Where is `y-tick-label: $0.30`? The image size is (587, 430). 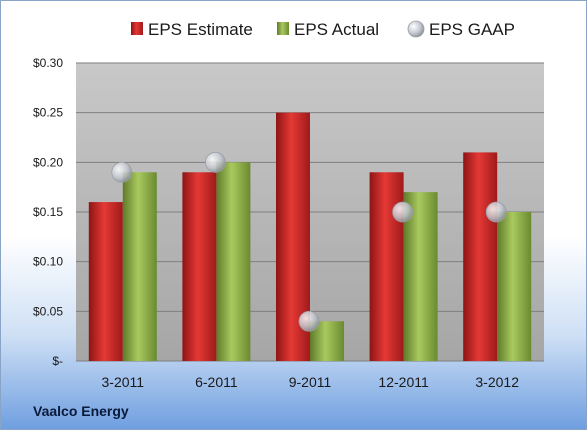
y-tick-label: $0.30 is located at coordinates (48, 63).